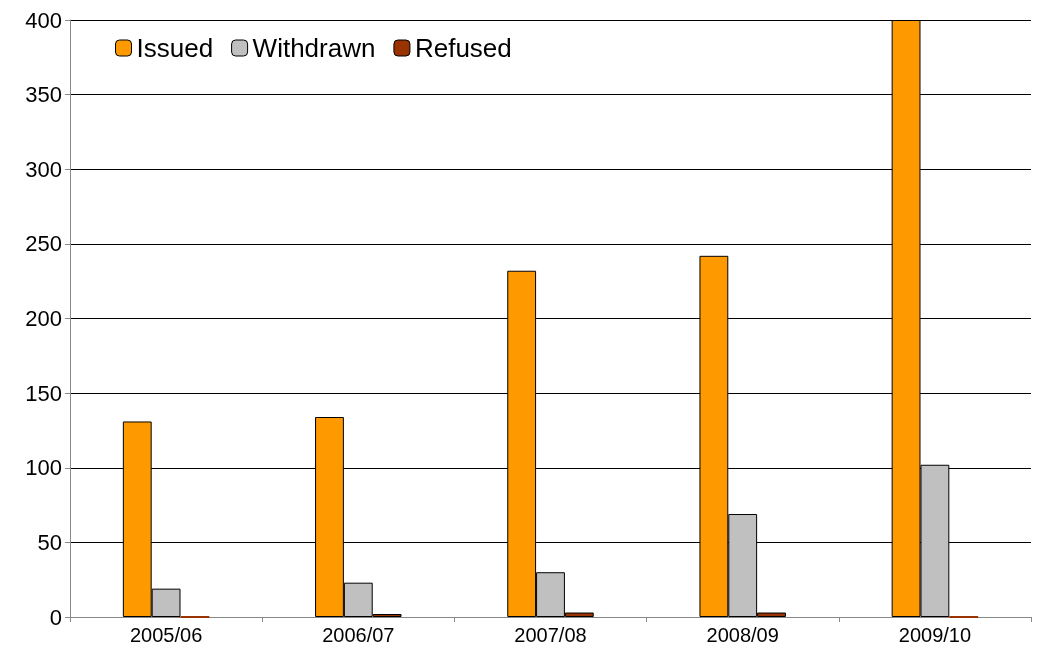  Describe the element at coordinates (314, 48) in the screenshot. I see `legend-label: Withdrawn` at that location.